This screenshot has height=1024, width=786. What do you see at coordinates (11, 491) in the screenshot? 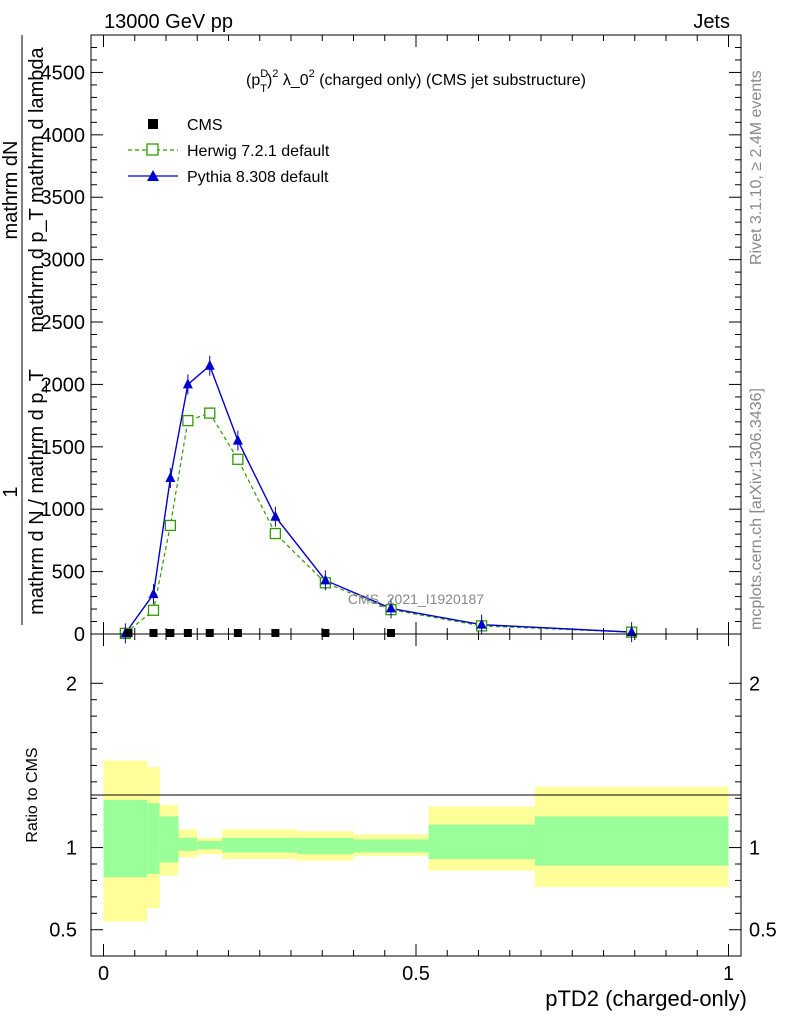
I see `ylabel-prefix: 1` at bounding box center [11, 491].